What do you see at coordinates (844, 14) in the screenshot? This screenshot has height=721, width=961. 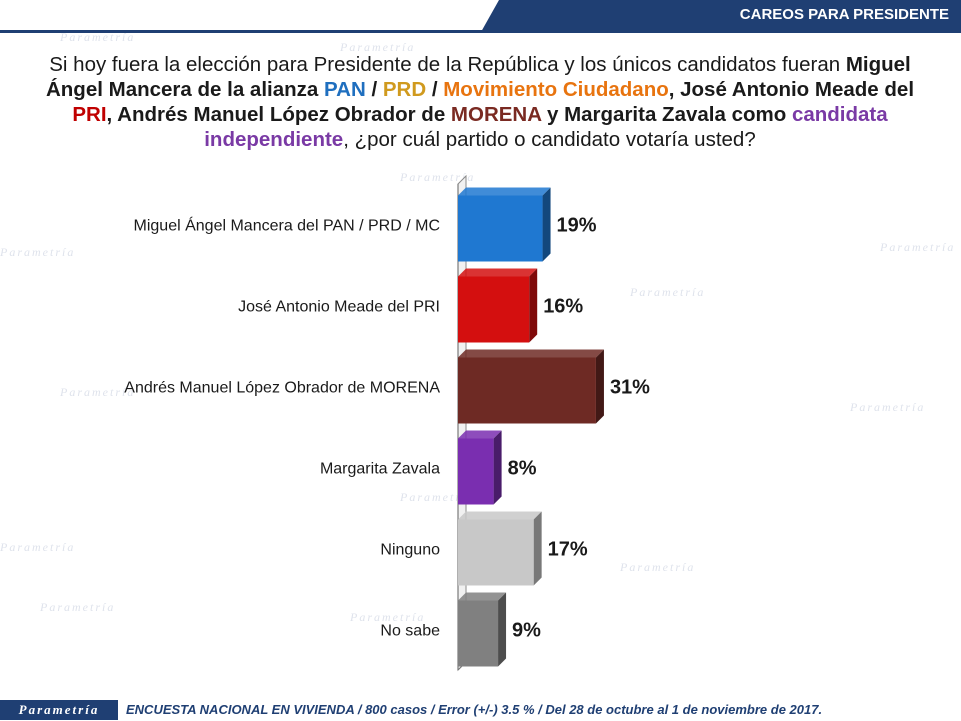 I see `page-title: CAREOS PARA PRESIDENTE` at bounding box center [844, 14].